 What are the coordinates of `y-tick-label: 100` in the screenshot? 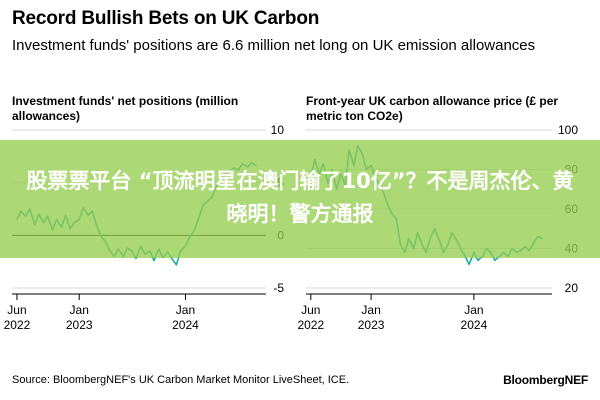 It's located at (568, 130).